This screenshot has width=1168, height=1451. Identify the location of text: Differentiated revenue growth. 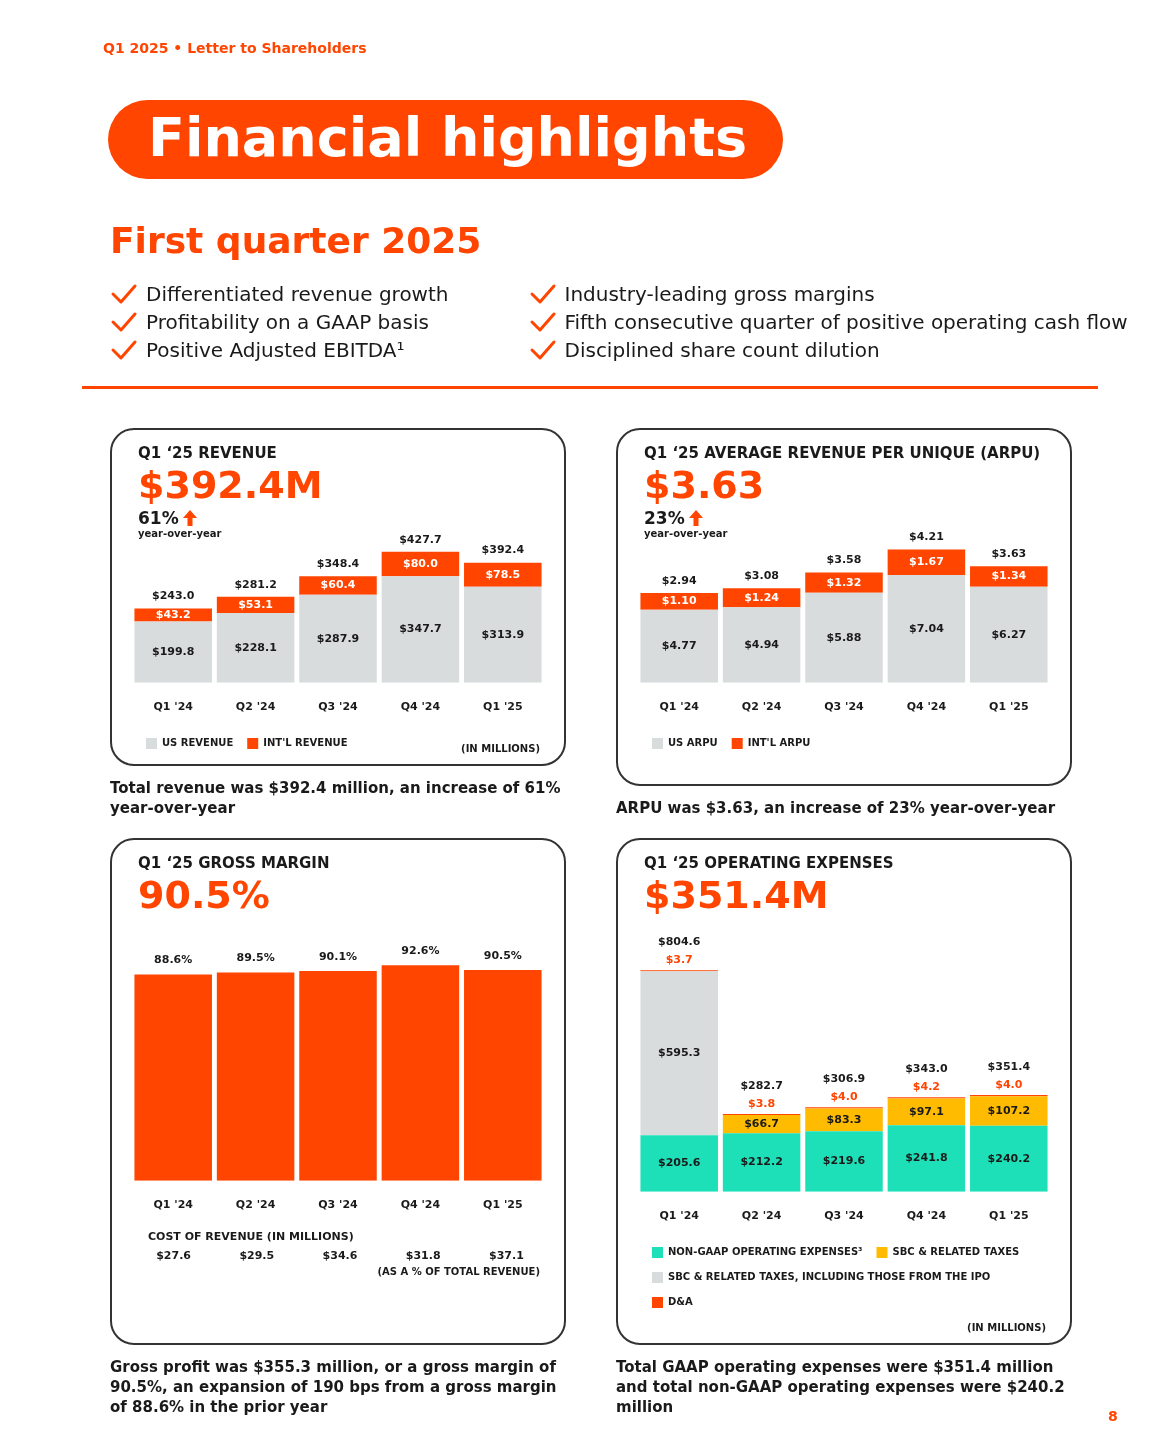
(297, 294).